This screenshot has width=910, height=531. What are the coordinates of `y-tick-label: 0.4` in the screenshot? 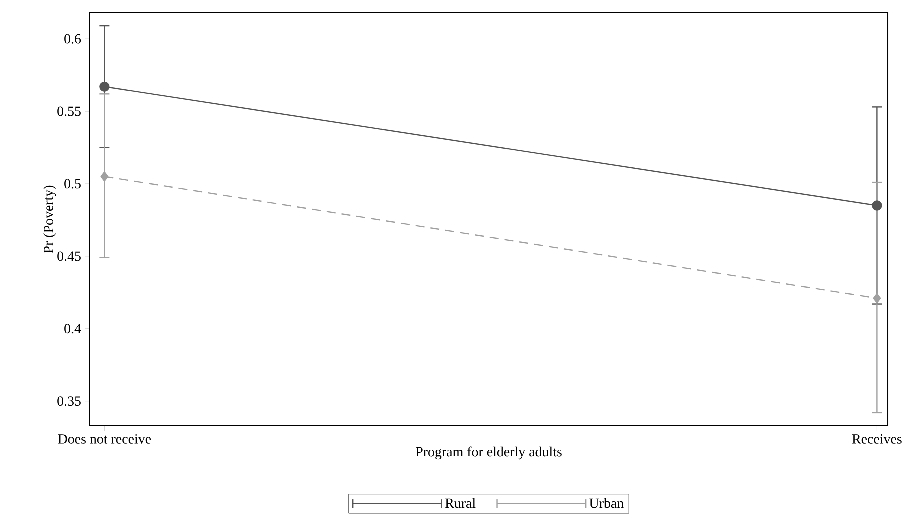 It's located at (73, 329).